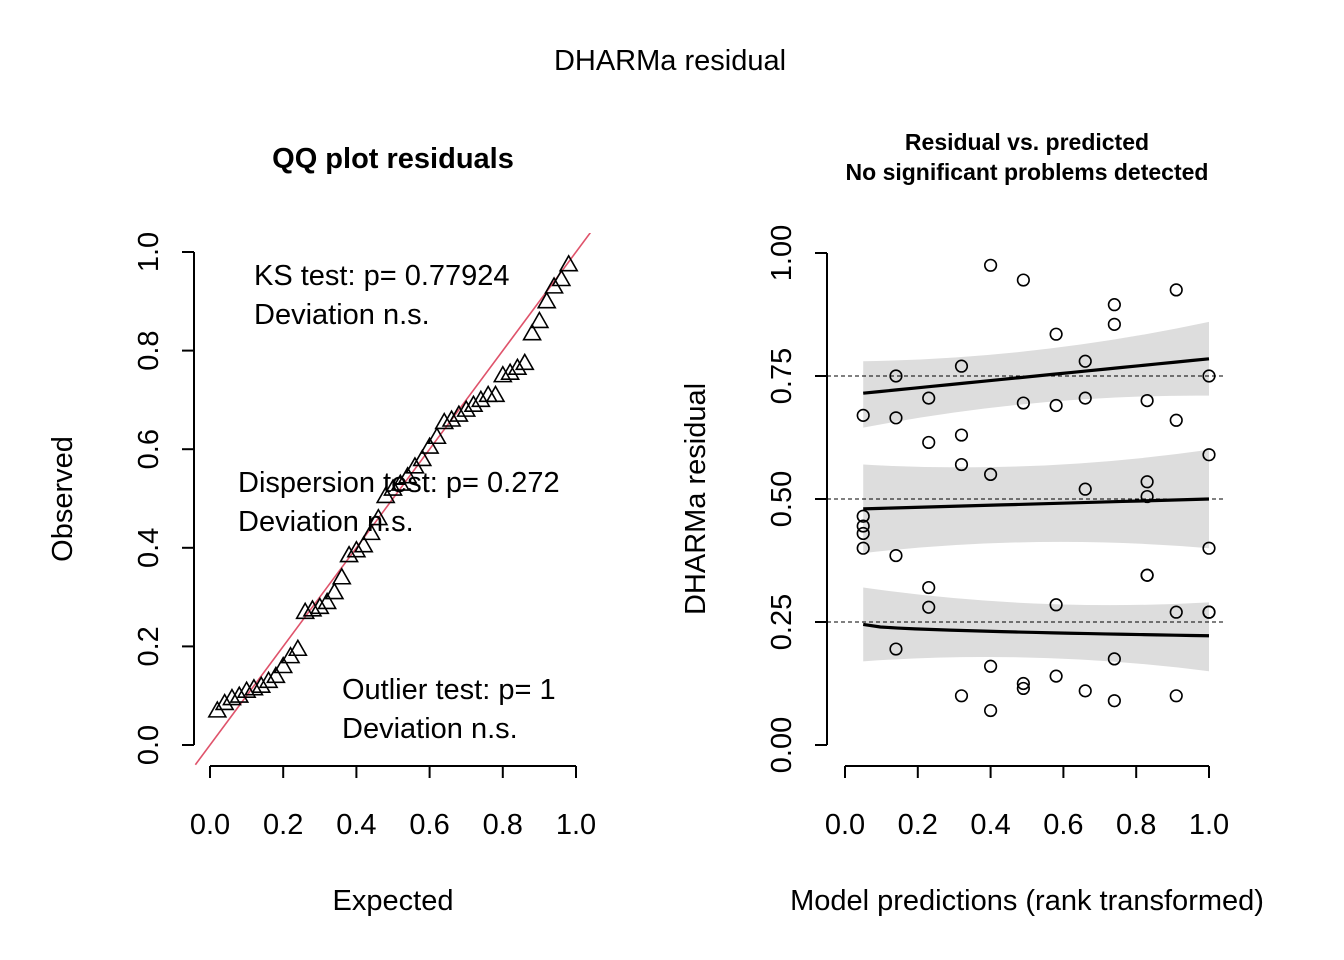  I want to click on rv-x-tick-label: 0.6, so click(1063, 825).